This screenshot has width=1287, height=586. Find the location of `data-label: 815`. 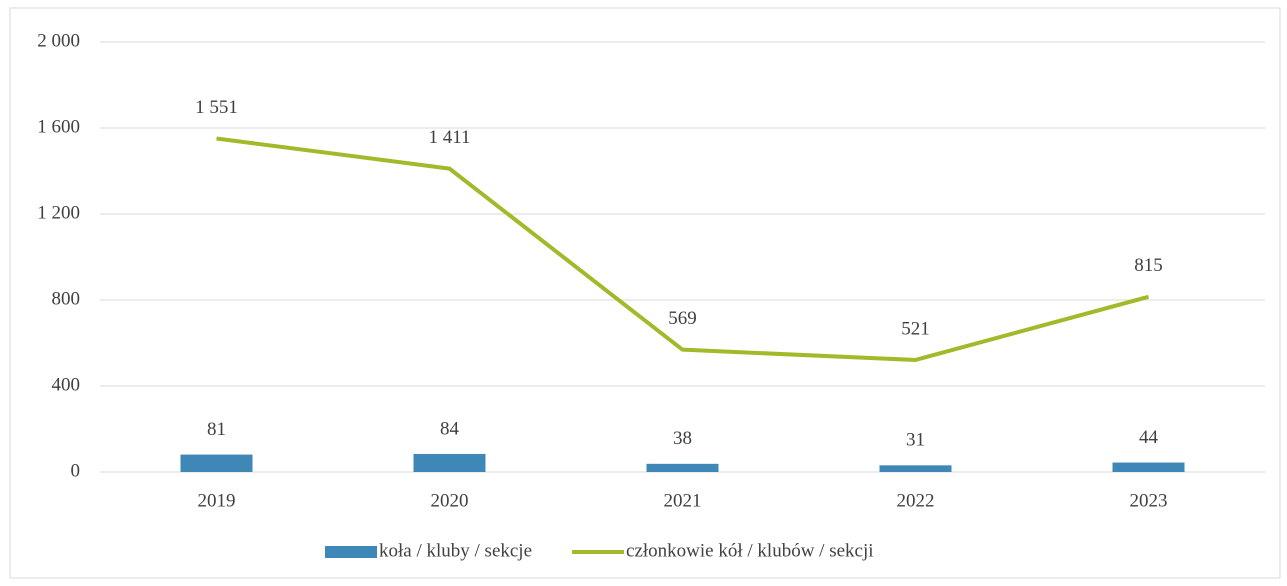

data-label: 815 is located at coordinates (1148, 265).